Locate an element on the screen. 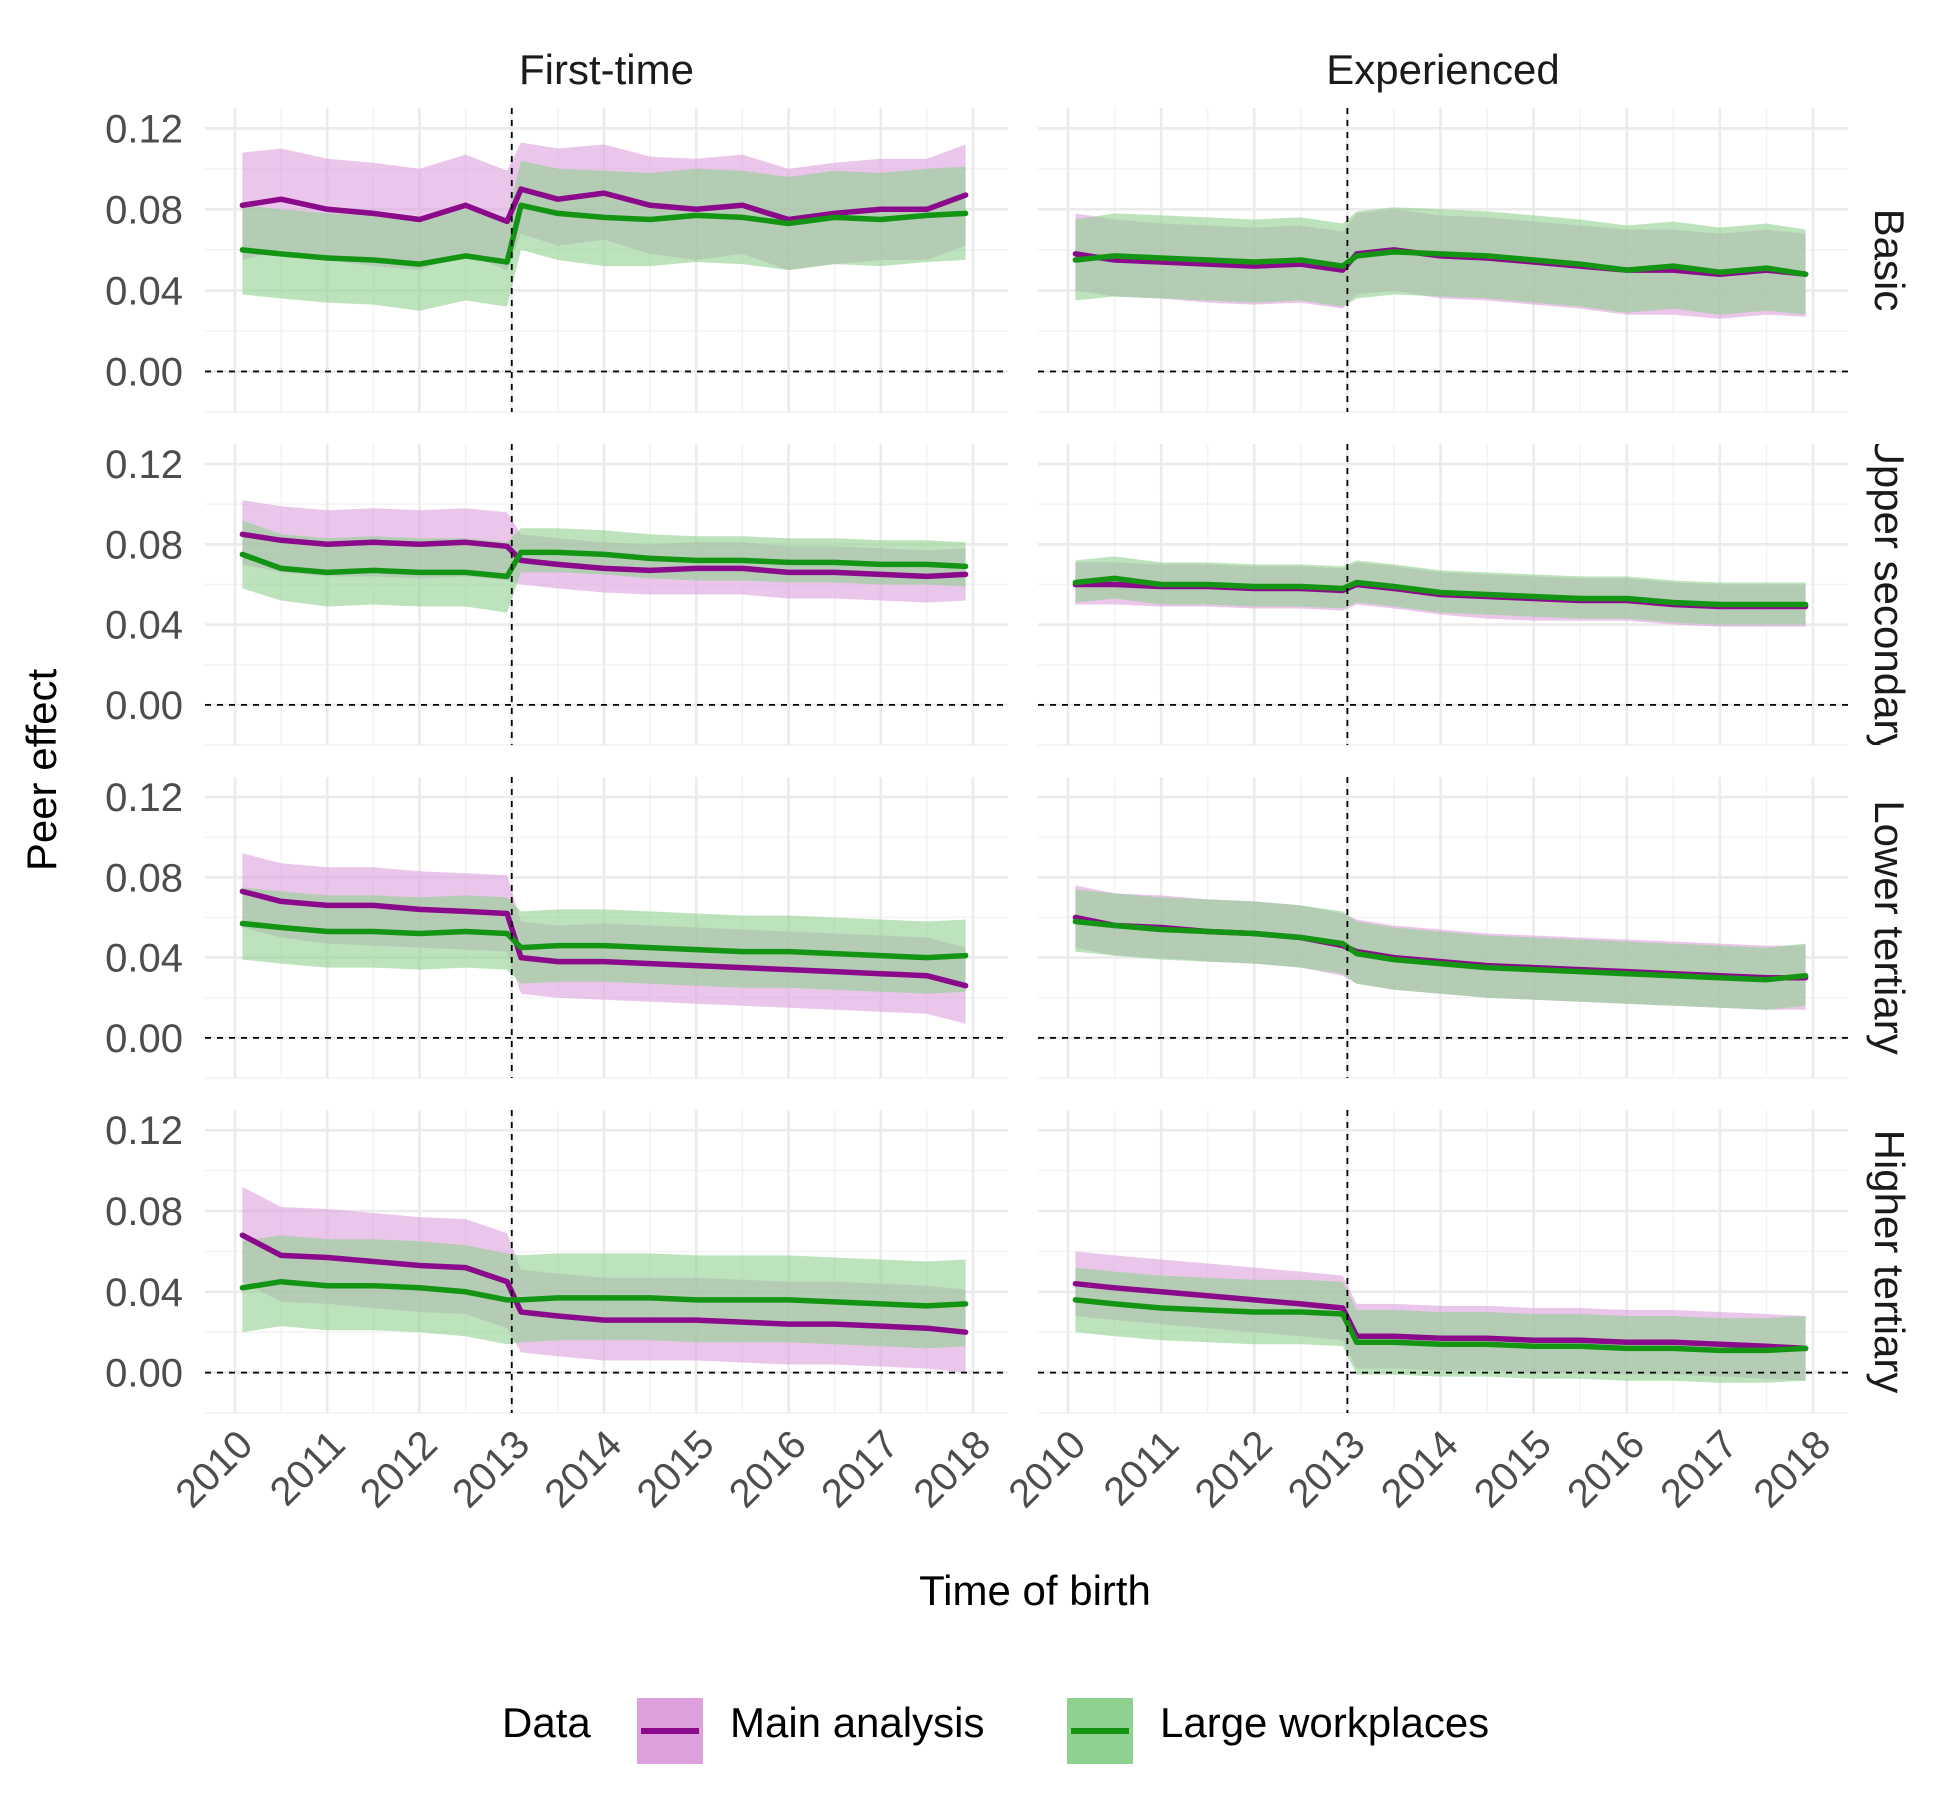 The width and height of the screenshot is (1950, 1800). strip-label-lower-tertiary: Lower tertiary is located at coordinates (1889, 927).